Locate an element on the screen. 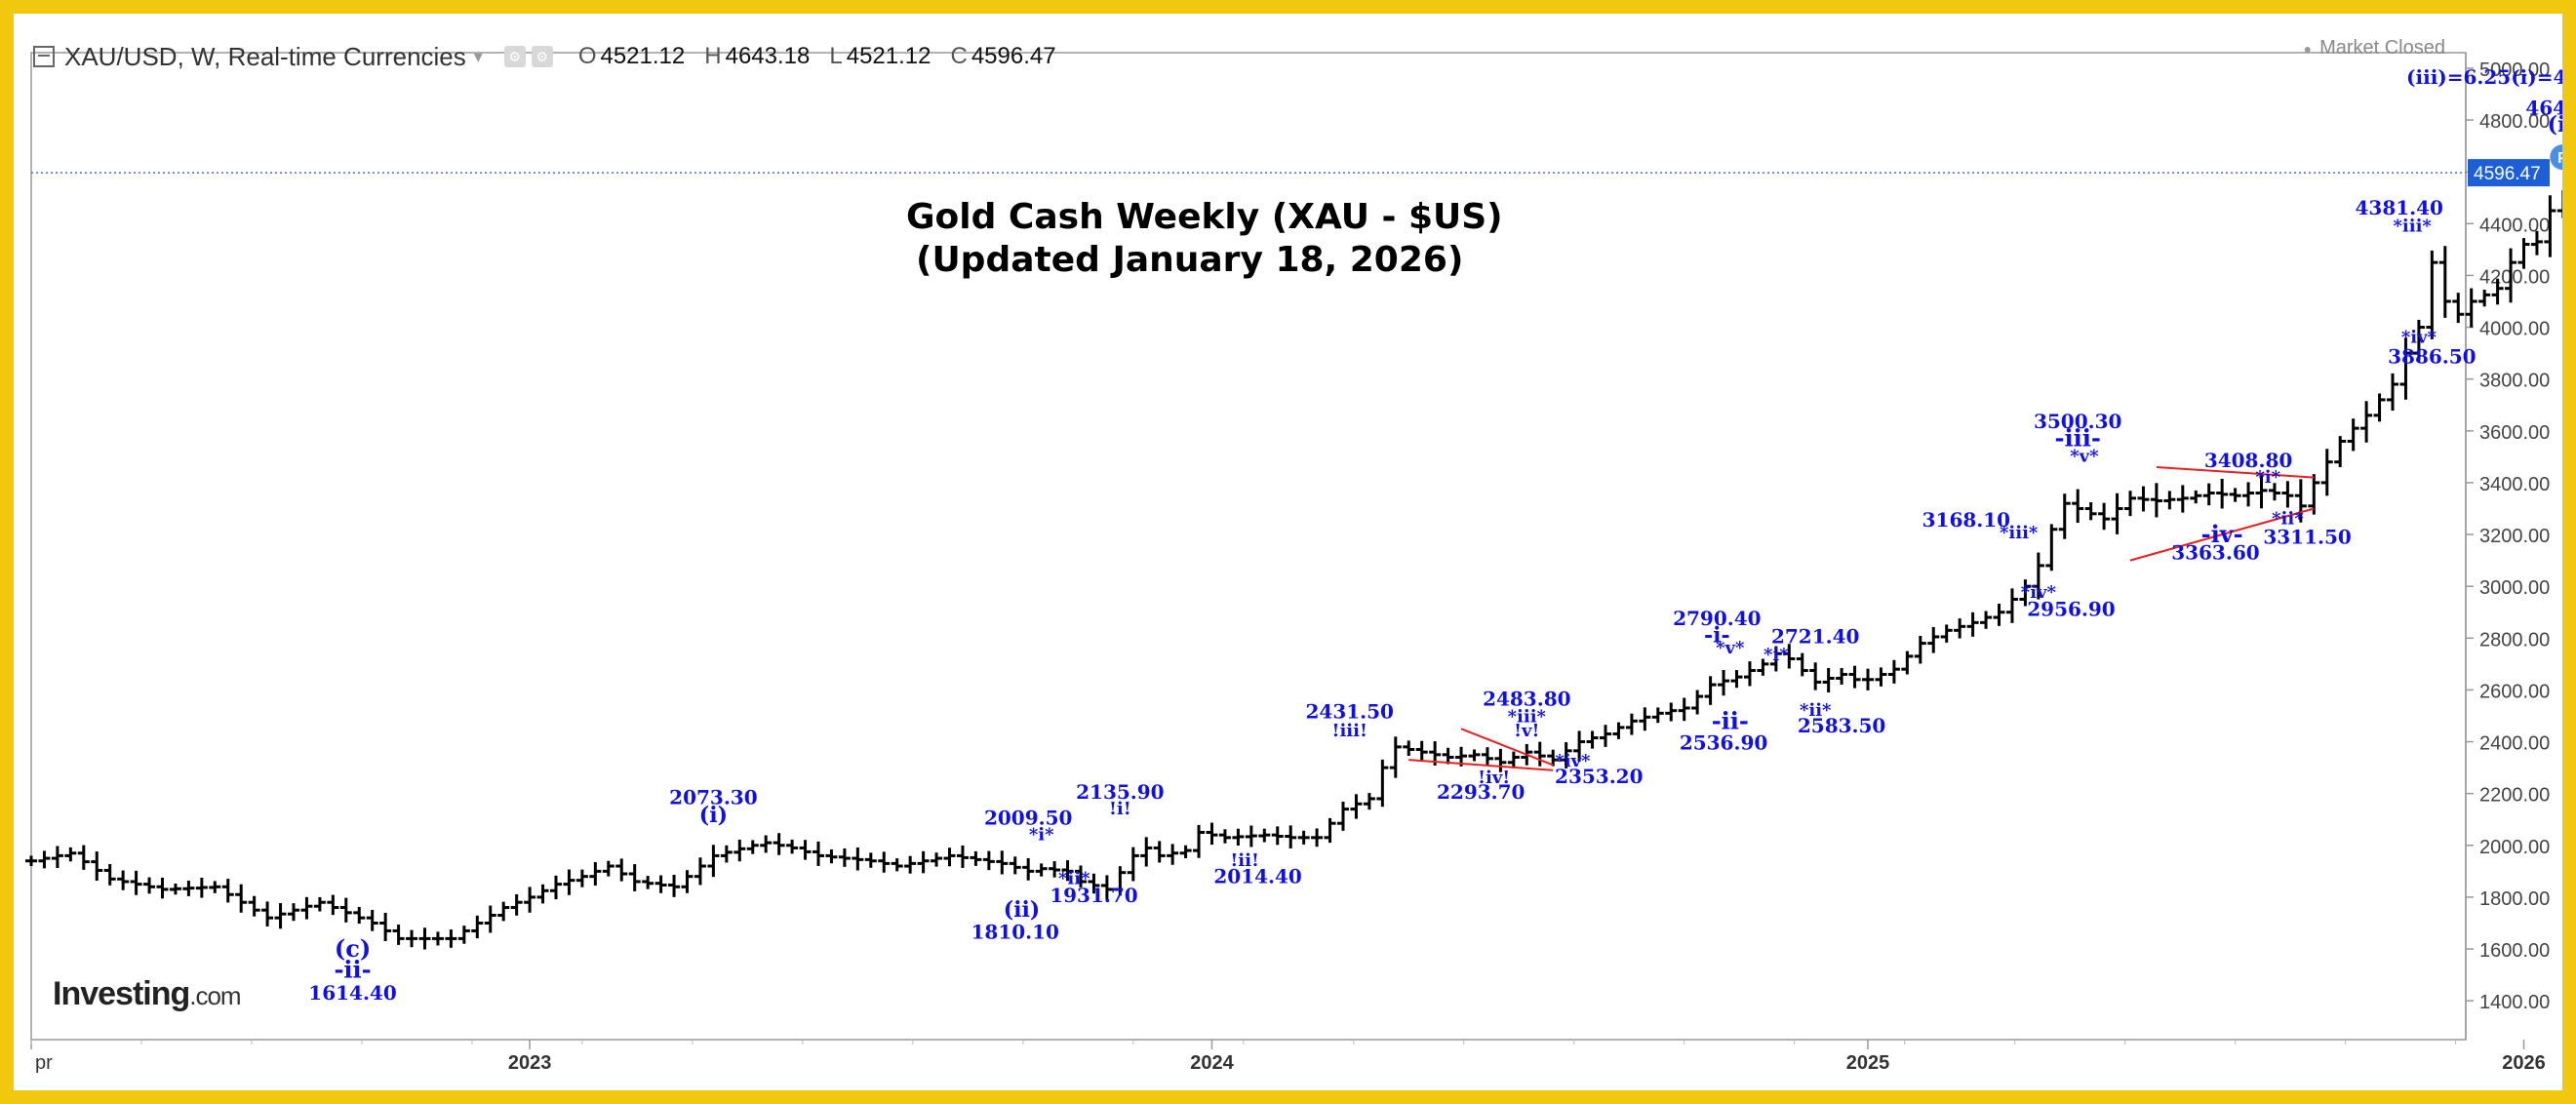 The image size is (2576, 1104). wave-label: -iv- is located at coordinates (2222, 534).